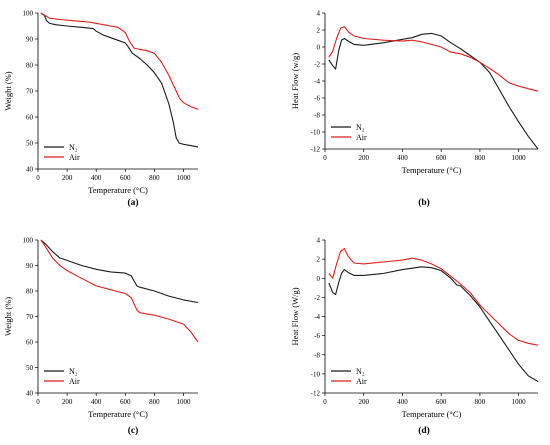 The width and height of the screenshot is (550, 445). I want to click on panel-label: (d), so click(424, 430).